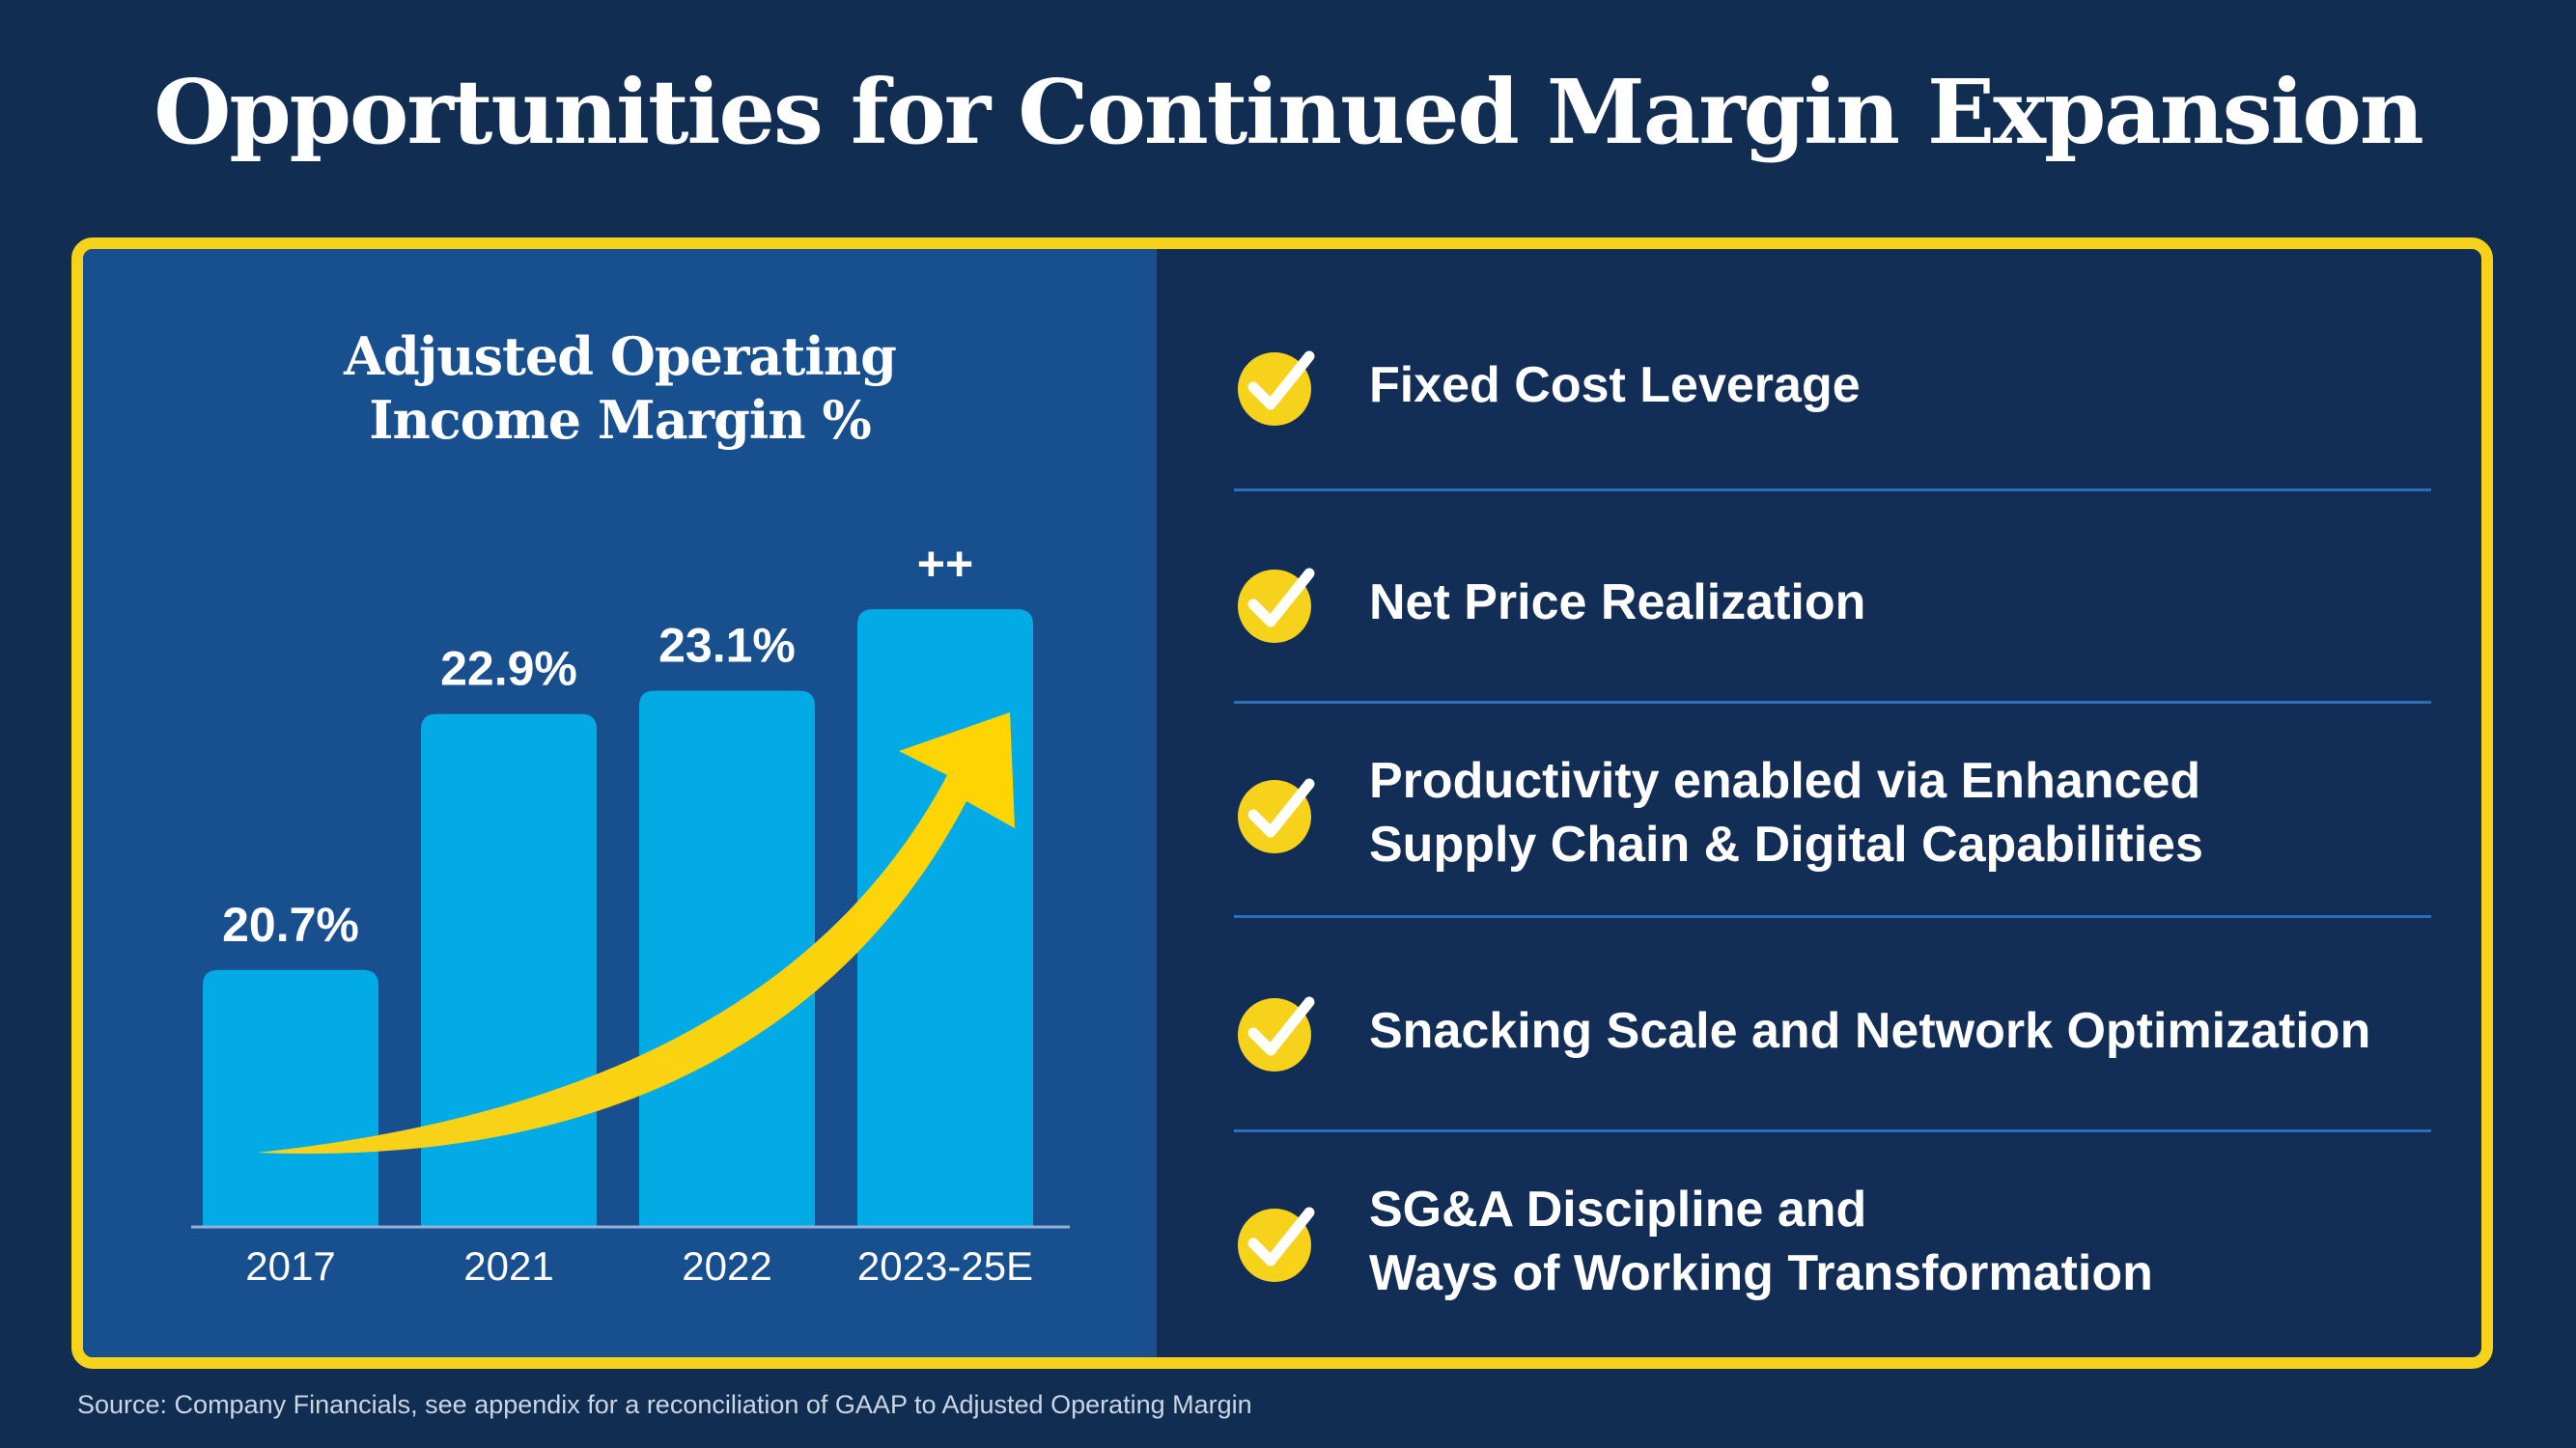  I want to click on chart-title-line-1: Adjusted Operating, so click(621, 356).